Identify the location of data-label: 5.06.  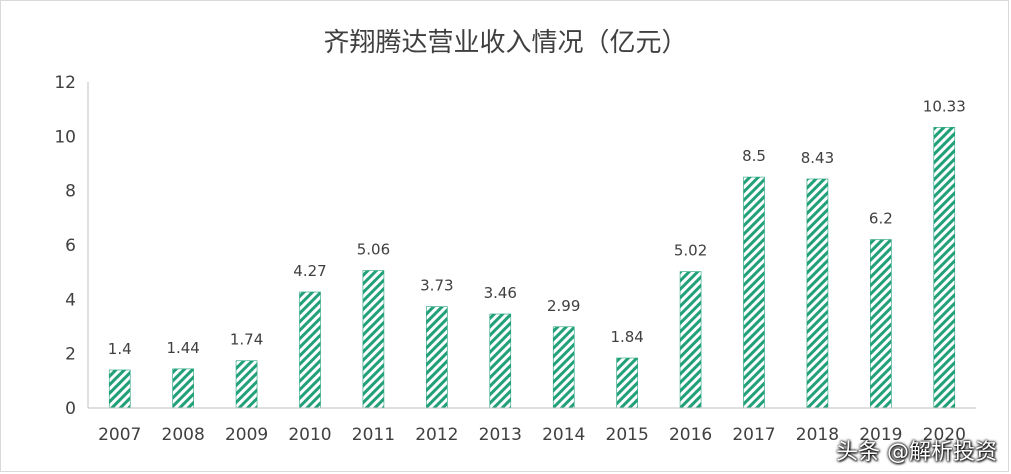
(373, 250).